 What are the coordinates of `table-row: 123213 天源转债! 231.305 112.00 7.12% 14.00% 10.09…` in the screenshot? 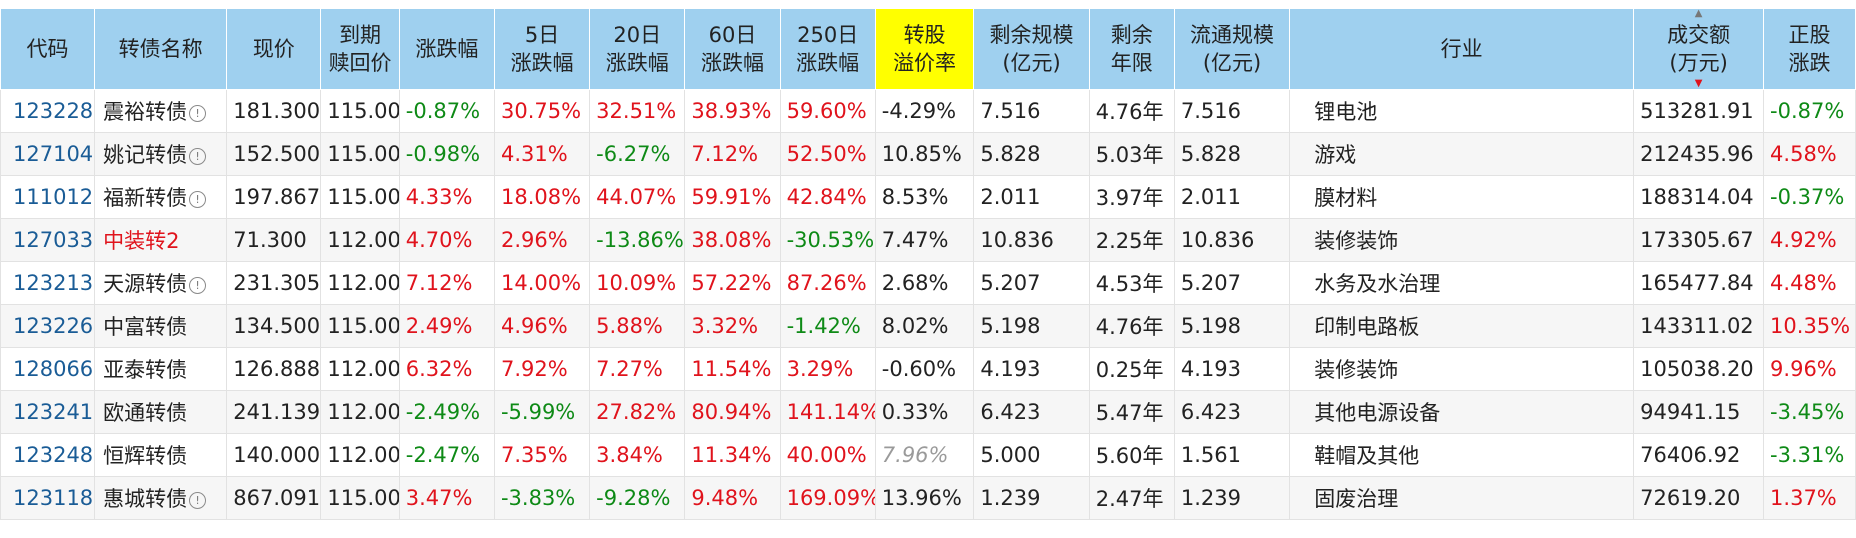 It's located at (928, 283).